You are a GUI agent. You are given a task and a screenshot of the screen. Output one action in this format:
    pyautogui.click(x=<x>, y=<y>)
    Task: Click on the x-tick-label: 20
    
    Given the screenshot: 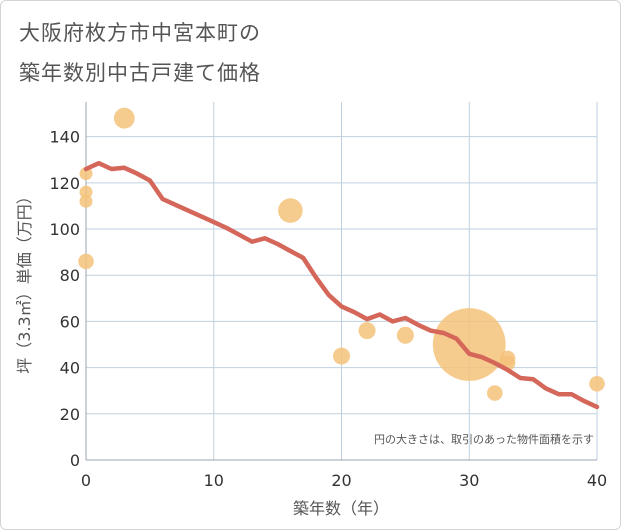 What is the action you would take?
    pyautogui.click(x=341, y=480)
    